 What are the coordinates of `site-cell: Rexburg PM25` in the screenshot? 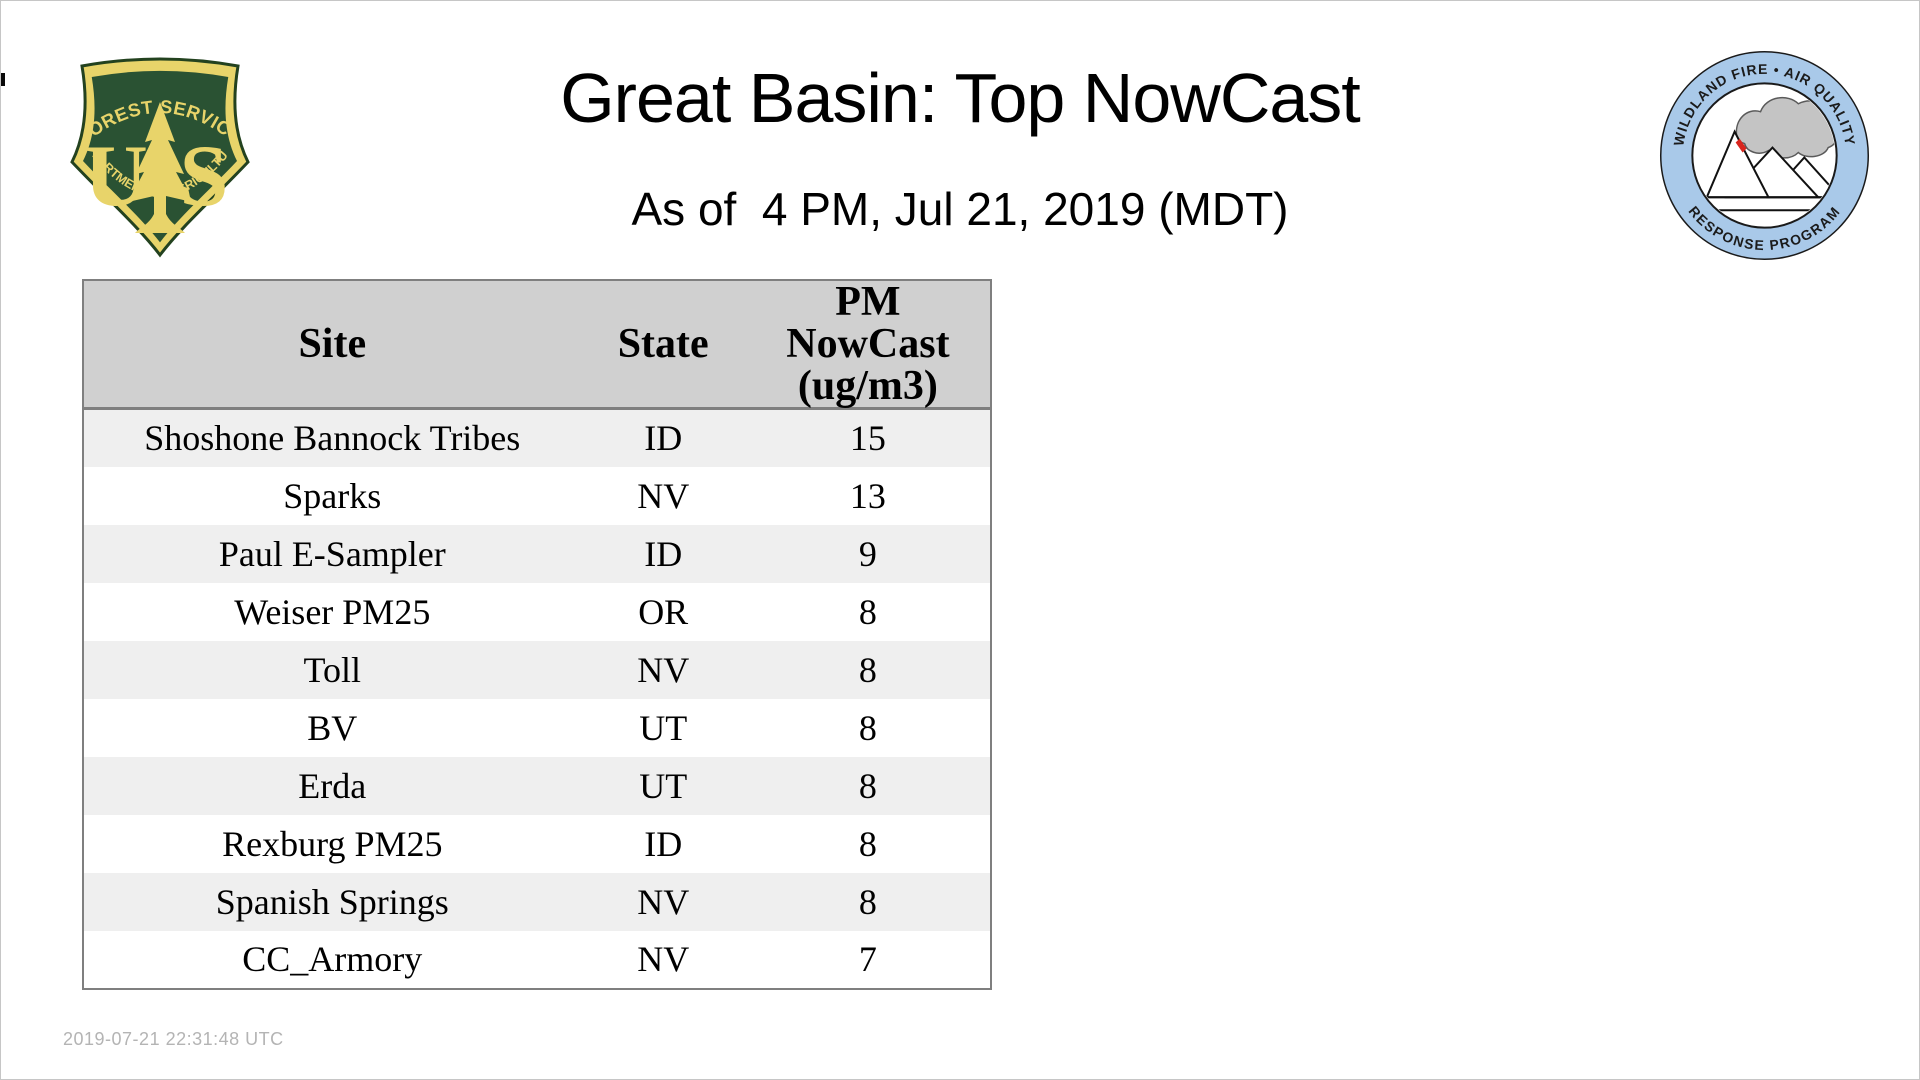 It's located at (332, 843).